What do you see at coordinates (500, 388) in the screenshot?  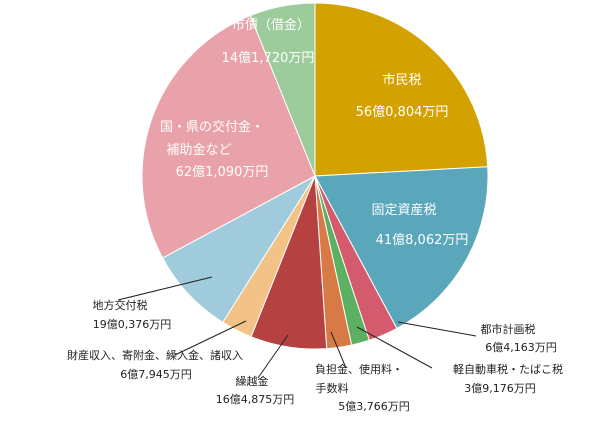 I see `slice-value-keijidoushazei: 3億9,176万円` at bounding box center [500, 388].